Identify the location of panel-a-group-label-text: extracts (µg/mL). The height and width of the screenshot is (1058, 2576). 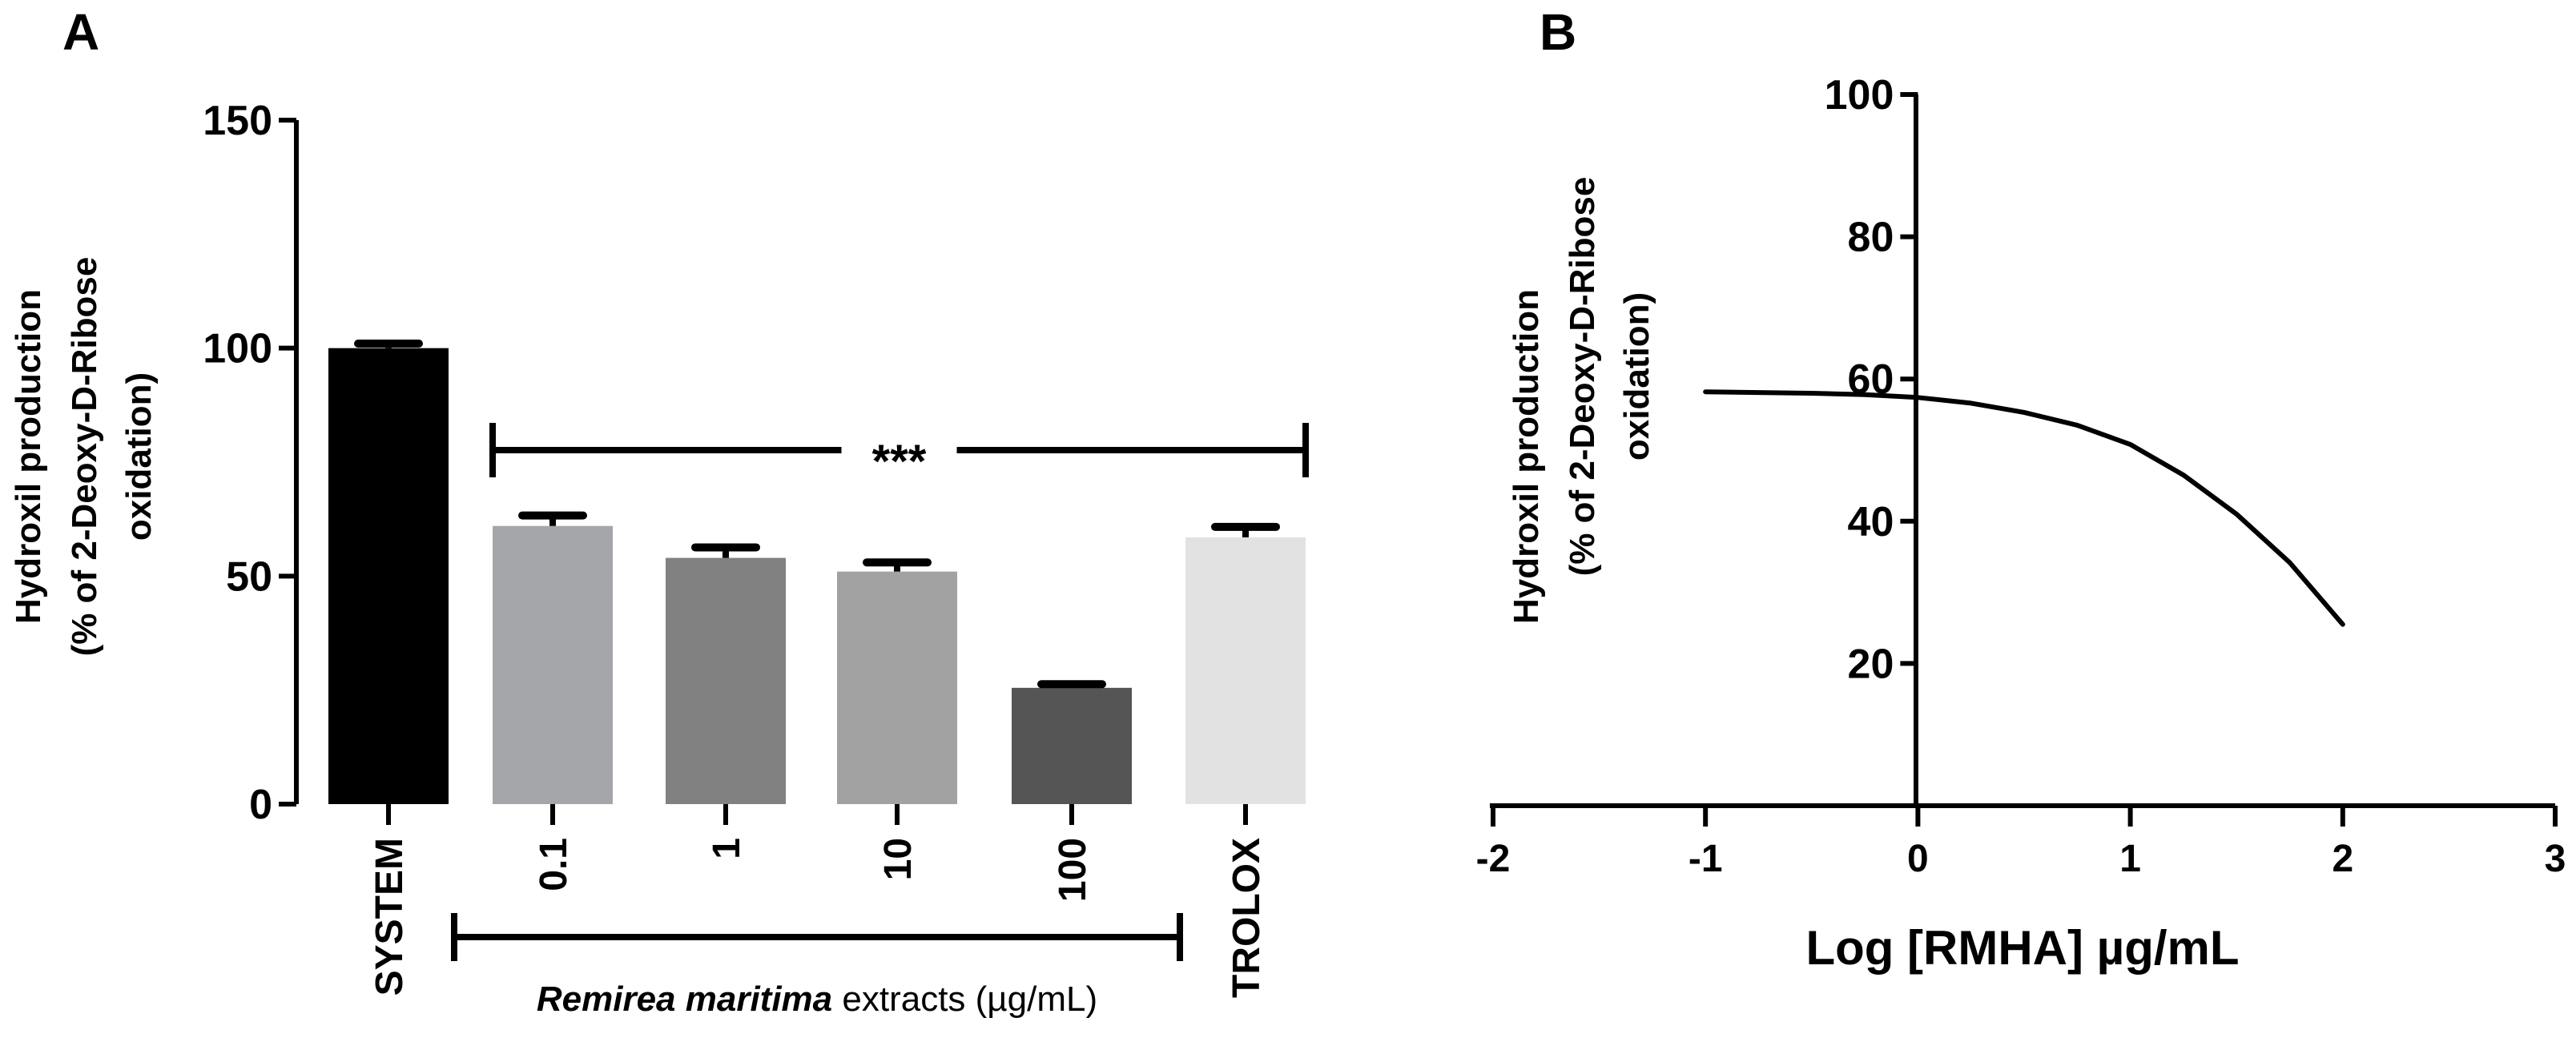
(964, 999).